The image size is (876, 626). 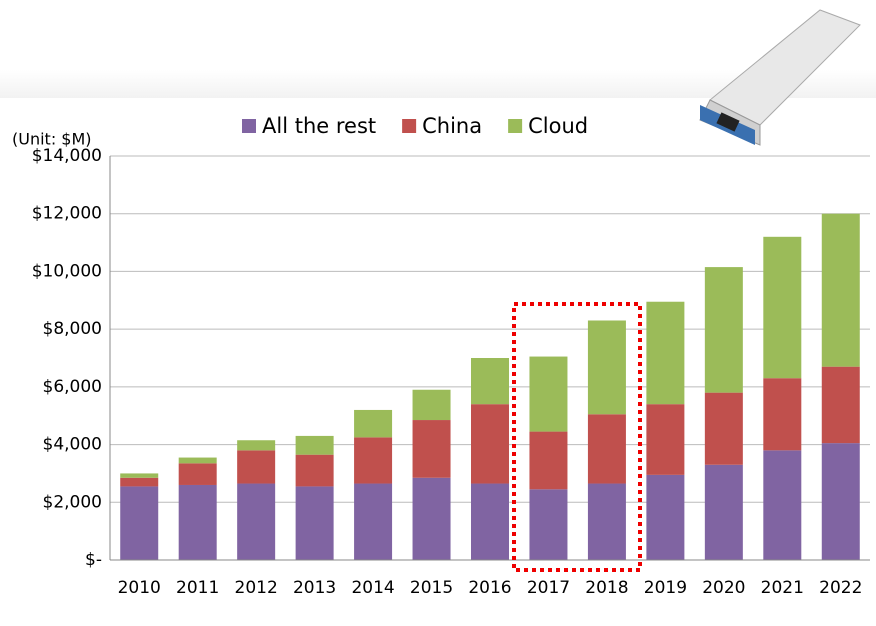 What do you see at coordinates (139, 588) in the screenshot?
I see `x-tick-label: 2010` at bounding box center [139, 588].